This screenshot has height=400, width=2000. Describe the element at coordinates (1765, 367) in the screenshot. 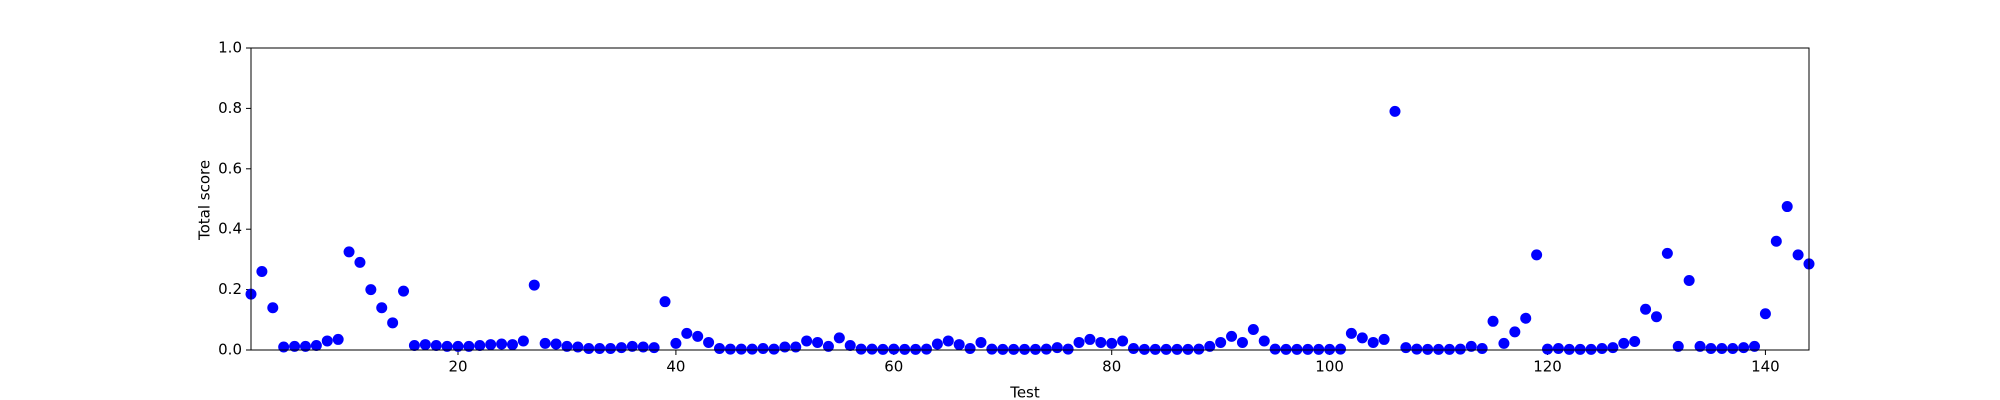

I see `x-tick-label: 140` at that location.